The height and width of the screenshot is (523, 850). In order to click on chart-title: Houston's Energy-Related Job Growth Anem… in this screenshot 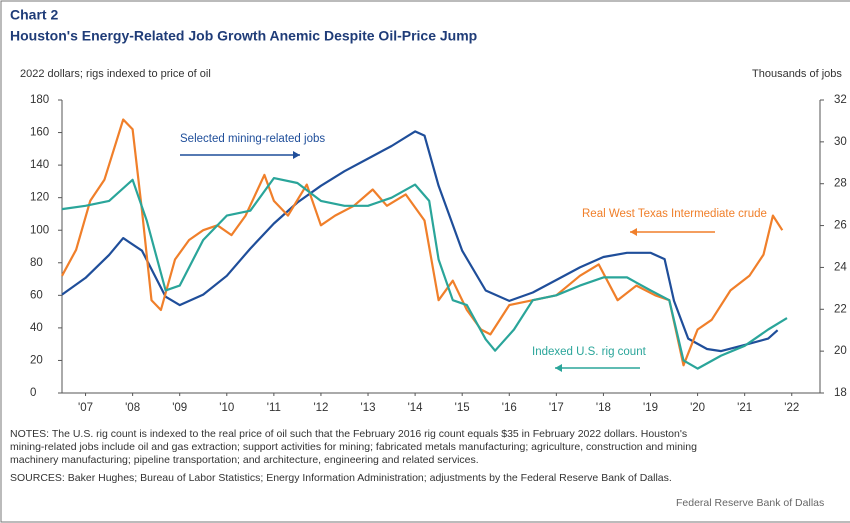, I will do `click(243, 36)`.